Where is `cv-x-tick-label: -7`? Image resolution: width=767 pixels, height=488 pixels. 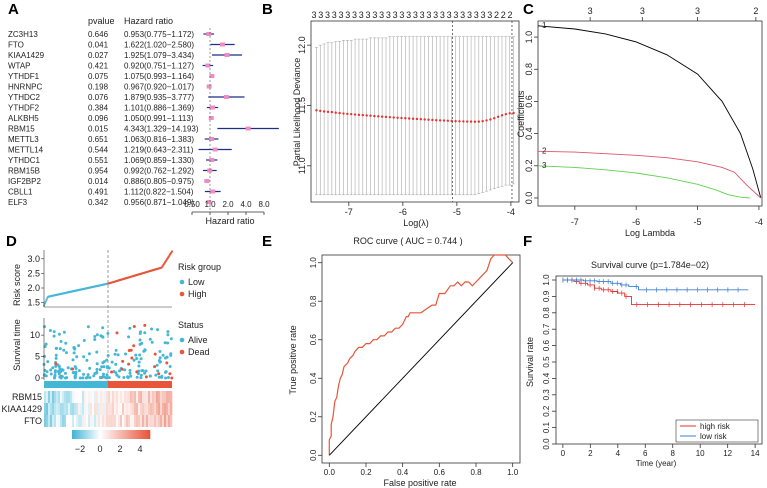
cv-x-tick-label: -7 is located at coordinates (349, 212).